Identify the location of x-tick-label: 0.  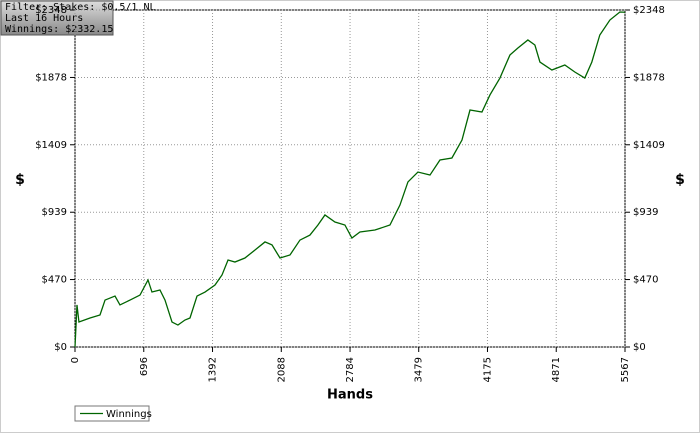
(75, 360).